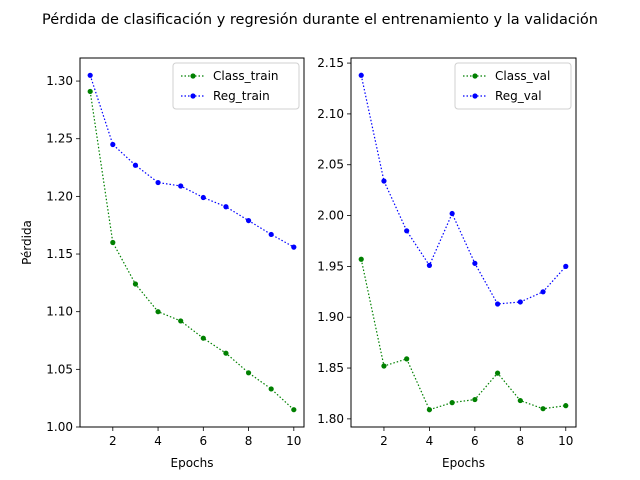 The height and width of the screenshot is (480, 640). I want to click on val-y-tick-label-4: 2.00, so click(330, 216).